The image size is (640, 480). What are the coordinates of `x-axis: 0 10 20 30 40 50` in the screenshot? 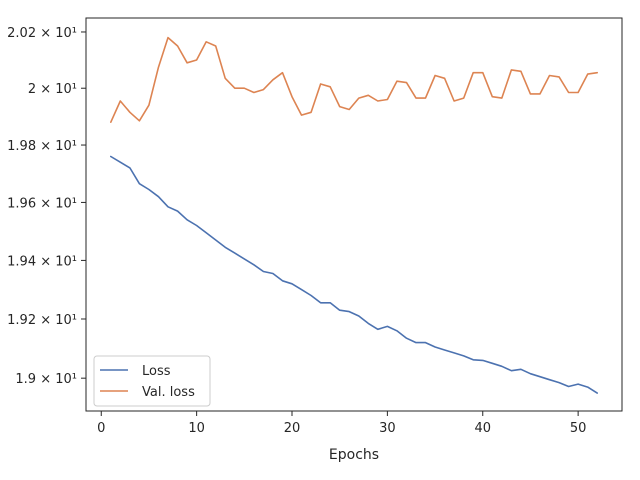 It's located at (341, 423).